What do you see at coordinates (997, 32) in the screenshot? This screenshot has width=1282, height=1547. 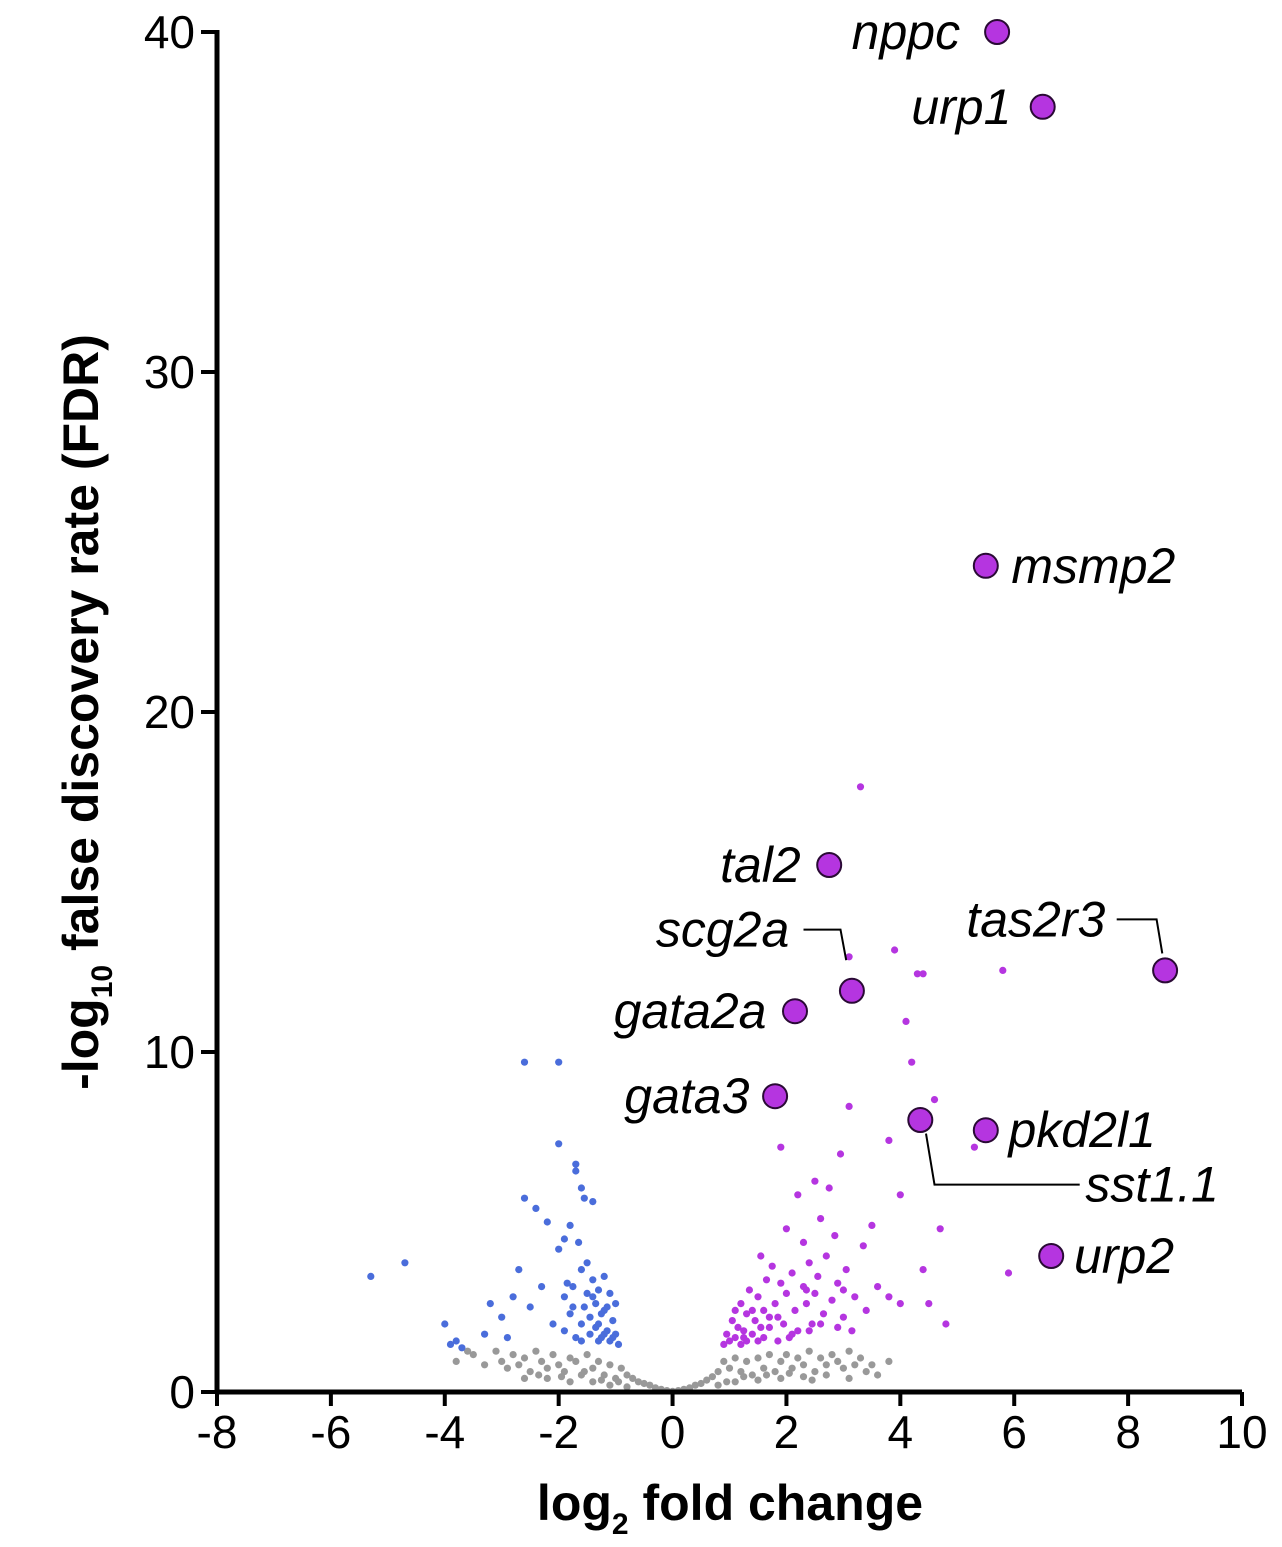 I see `highlight-point-nppc` at bounding box center [997, 32].